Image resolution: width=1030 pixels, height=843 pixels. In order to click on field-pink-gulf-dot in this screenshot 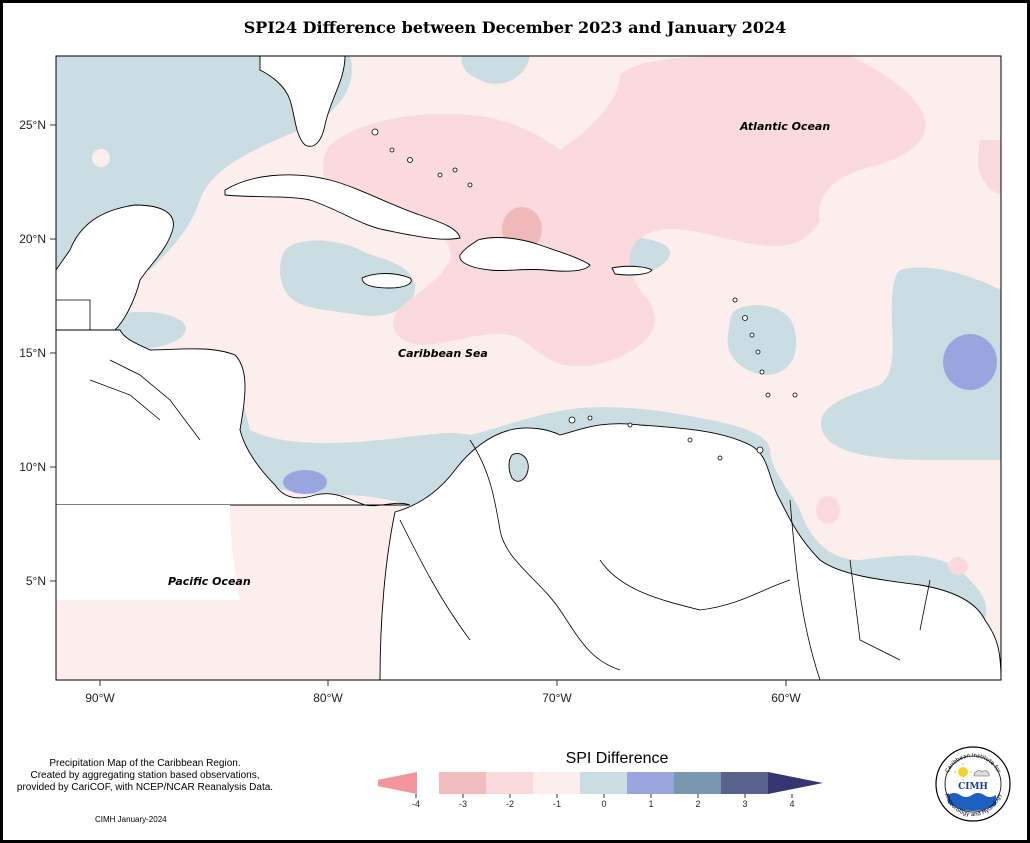, I will do `click(101, 158)`.